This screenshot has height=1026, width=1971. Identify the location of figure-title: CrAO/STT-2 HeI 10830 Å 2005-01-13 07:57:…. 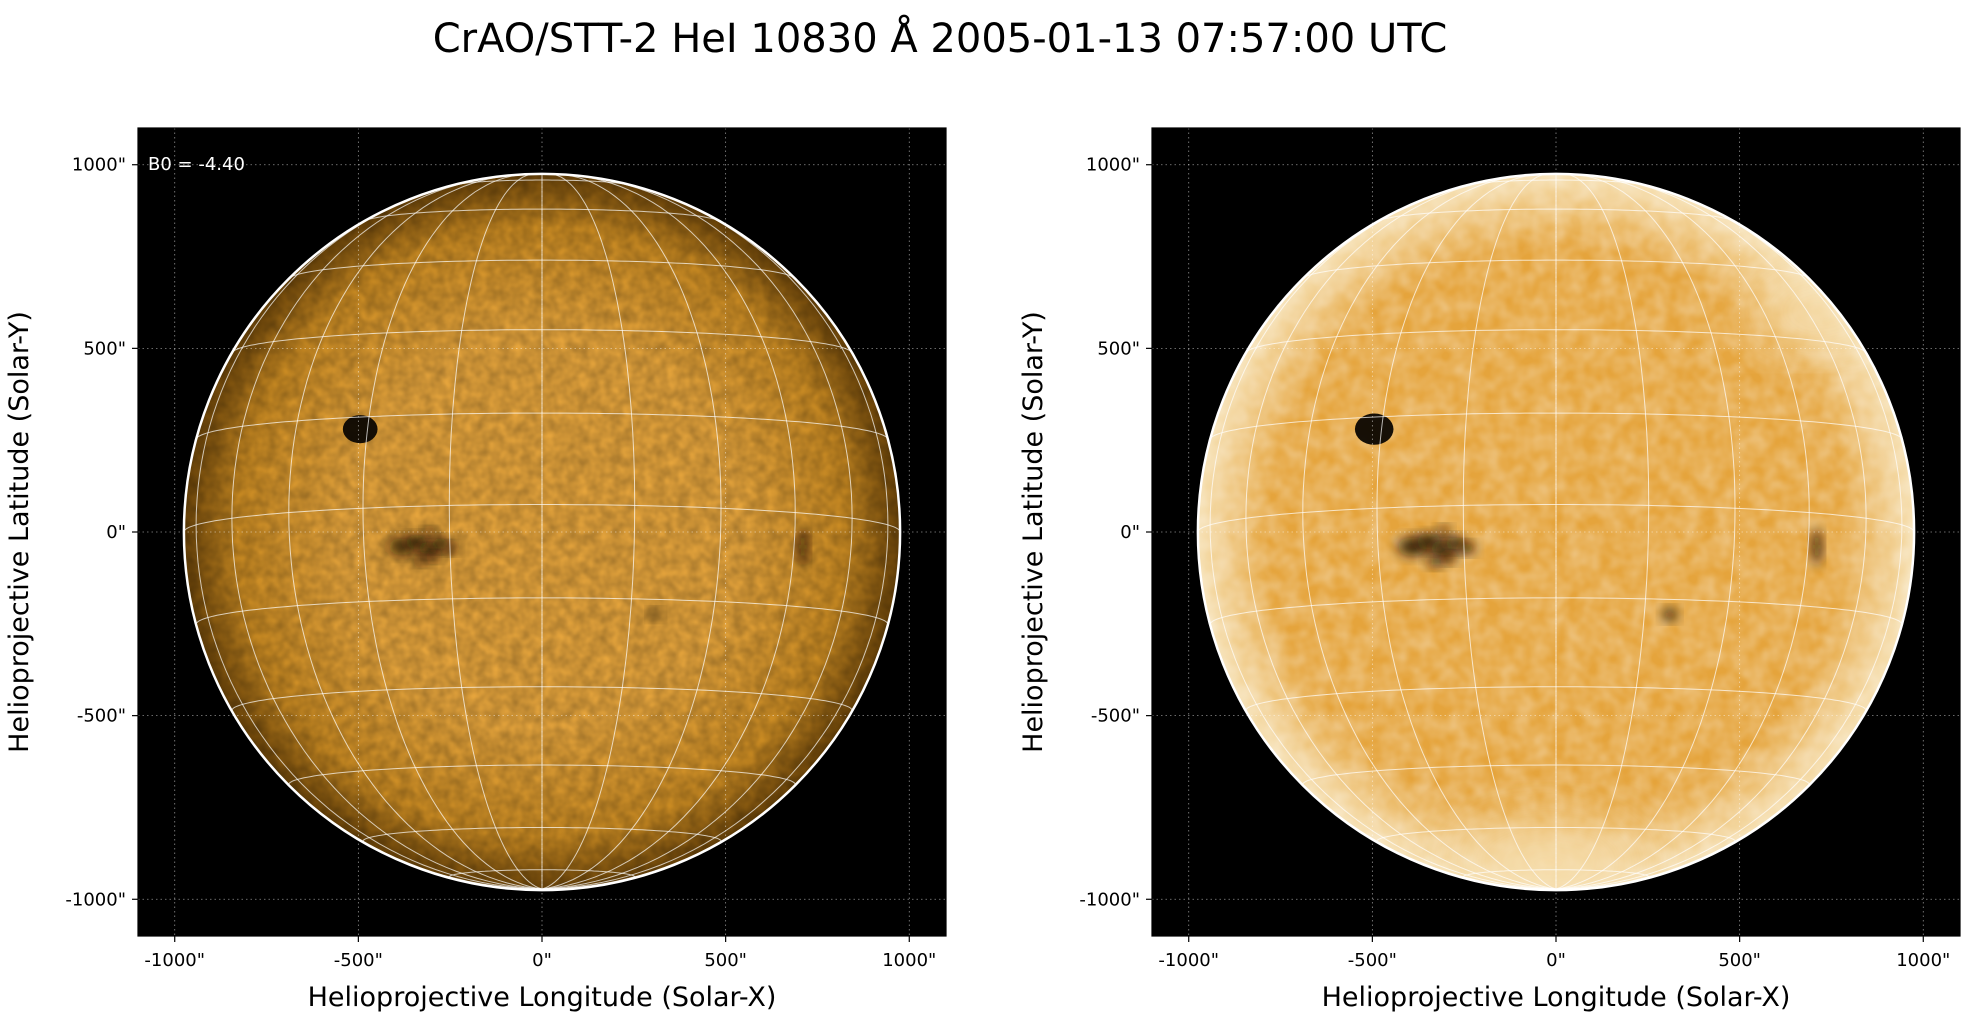
(940, 38).